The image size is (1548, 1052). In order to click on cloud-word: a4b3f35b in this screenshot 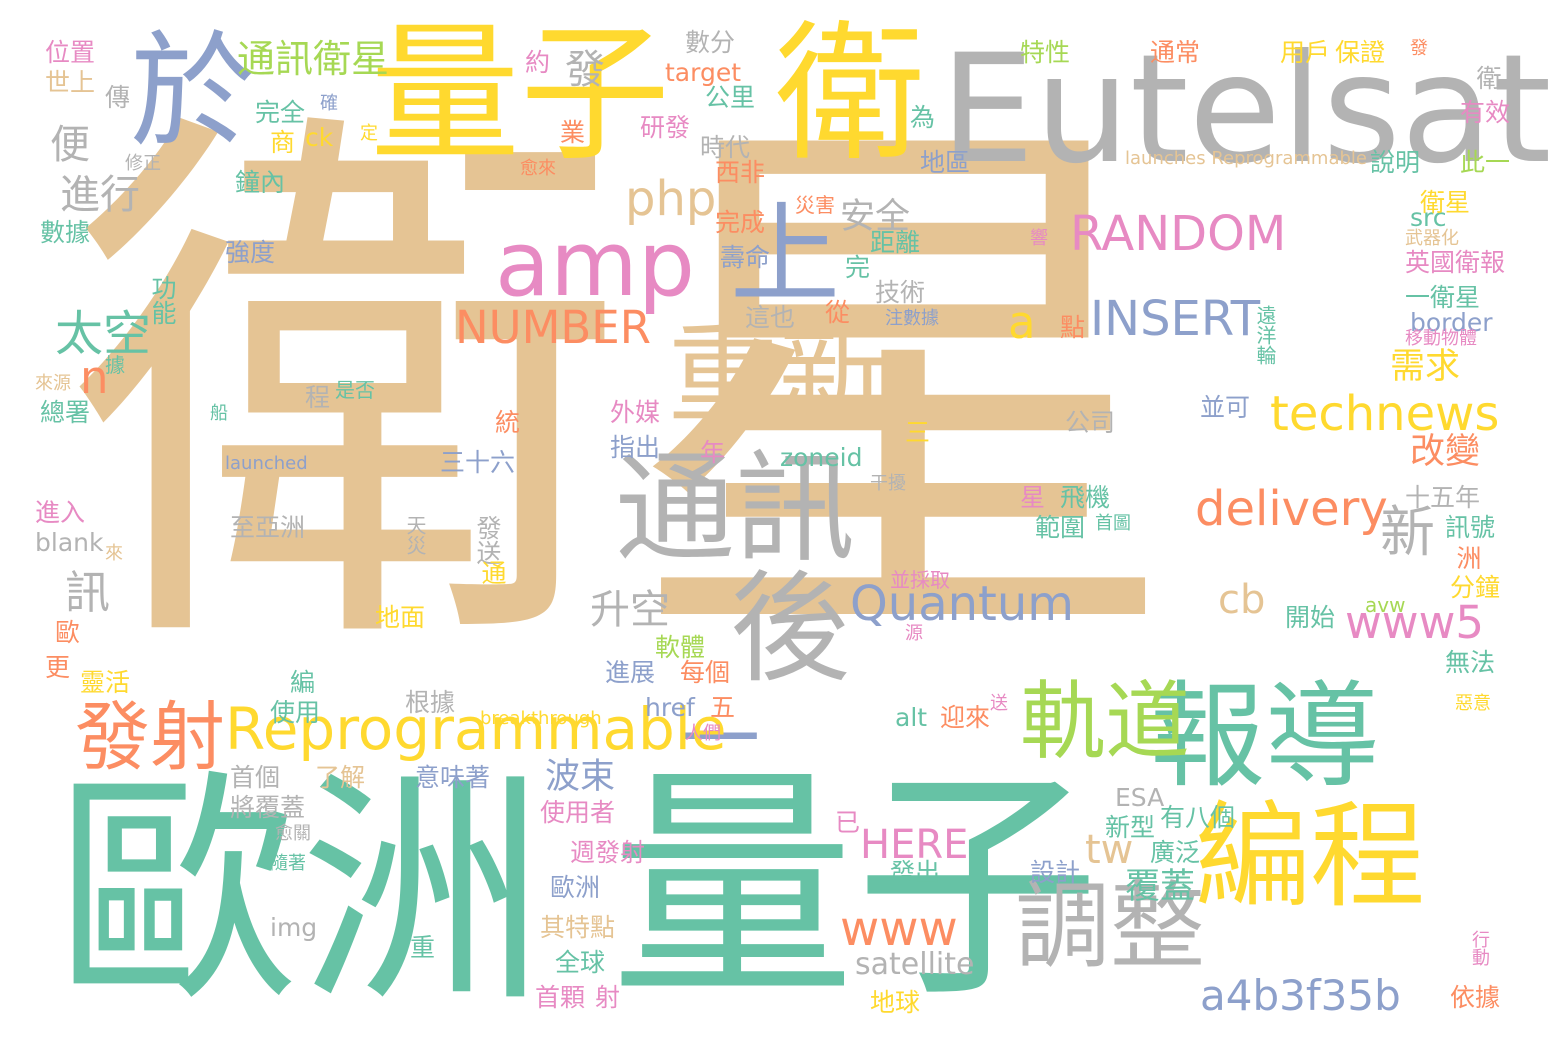, I will do `click(1300, 995)`.